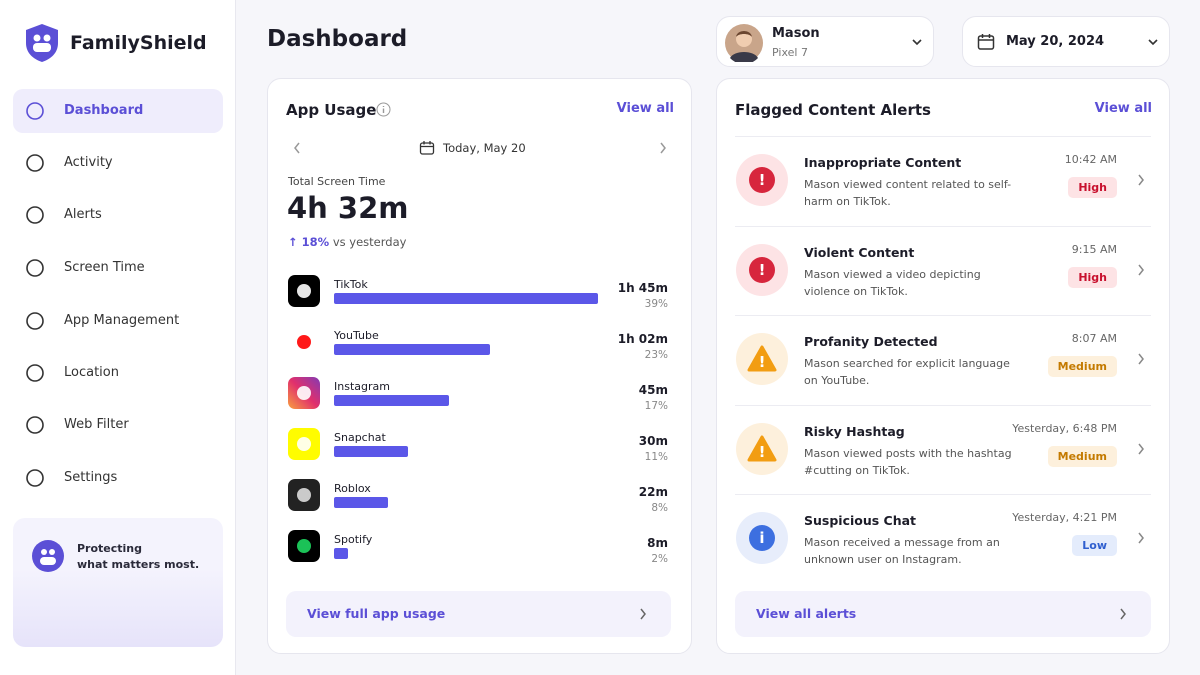 The image size is (1200, 675). What do you see at coordinates (1064, 517) in the screenshot?
I see `alert-time: Yesterday, 4:21 PM` at bounding box center [1064, 517].